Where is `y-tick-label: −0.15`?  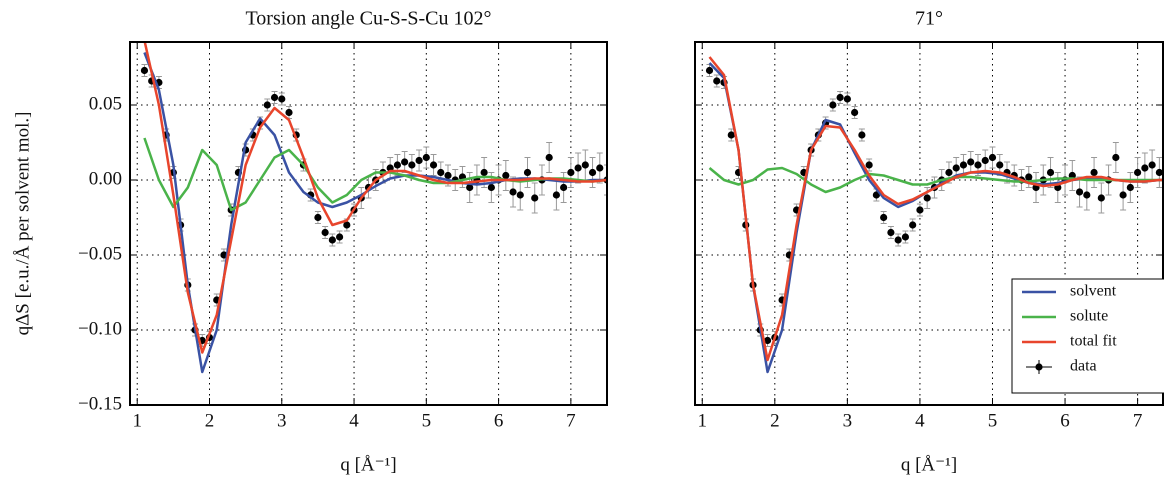
y-tick-label: −0.15 is located at coordinates (100, 403).